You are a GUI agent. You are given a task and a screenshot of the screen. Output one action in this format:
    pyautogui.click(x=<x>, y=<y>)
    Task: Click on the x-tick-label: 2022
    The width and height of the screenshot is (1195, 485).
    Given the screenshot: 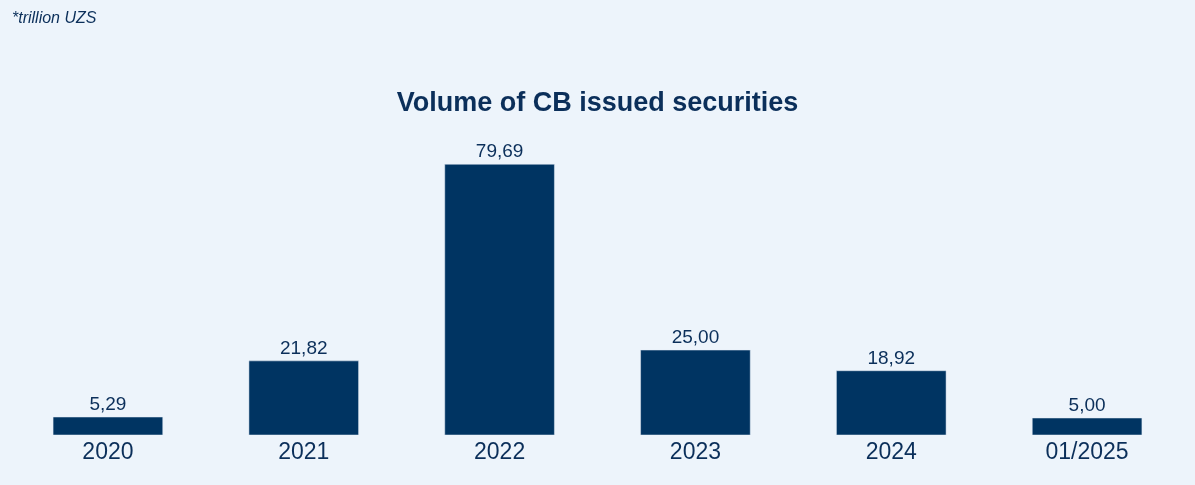 What is the action you would take?
    pyautogui.click(x=499, y=451)
    